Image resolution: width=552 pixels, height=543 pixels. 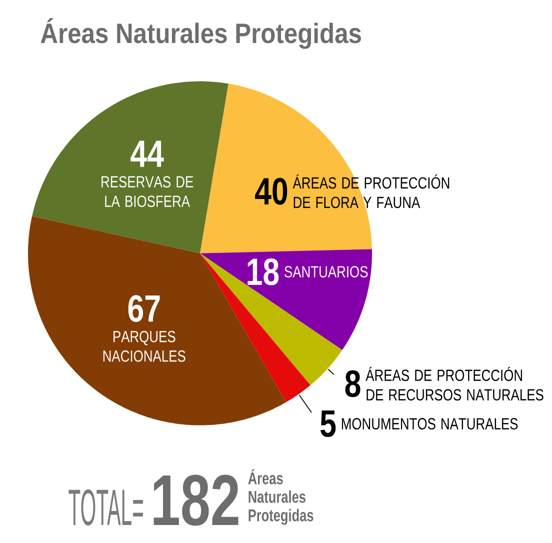 What do you see at coordinates (200, 33) in the screenshot?
I see `chart-title: Áreas Naturales Protegidas` at bounding box center [200, 33].